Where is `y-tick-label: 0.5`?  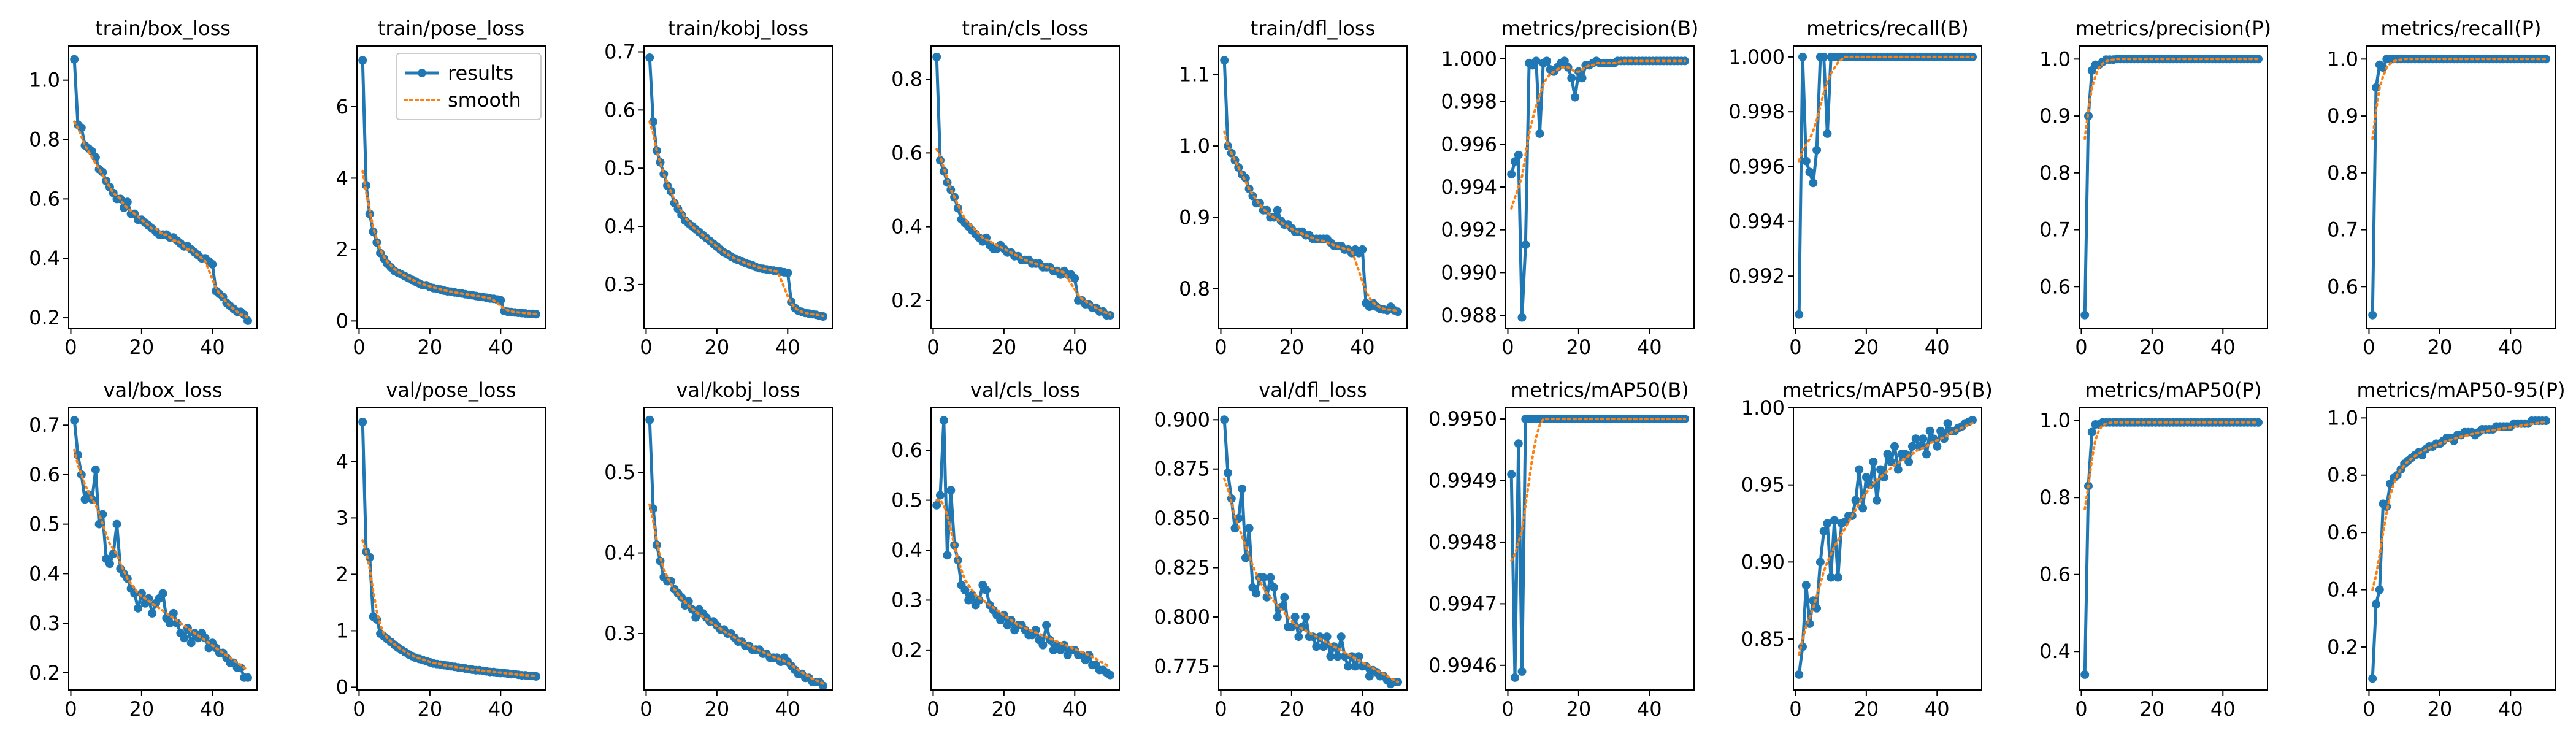 y-tick-label: 0.5 is located at coordinates (619, 168).